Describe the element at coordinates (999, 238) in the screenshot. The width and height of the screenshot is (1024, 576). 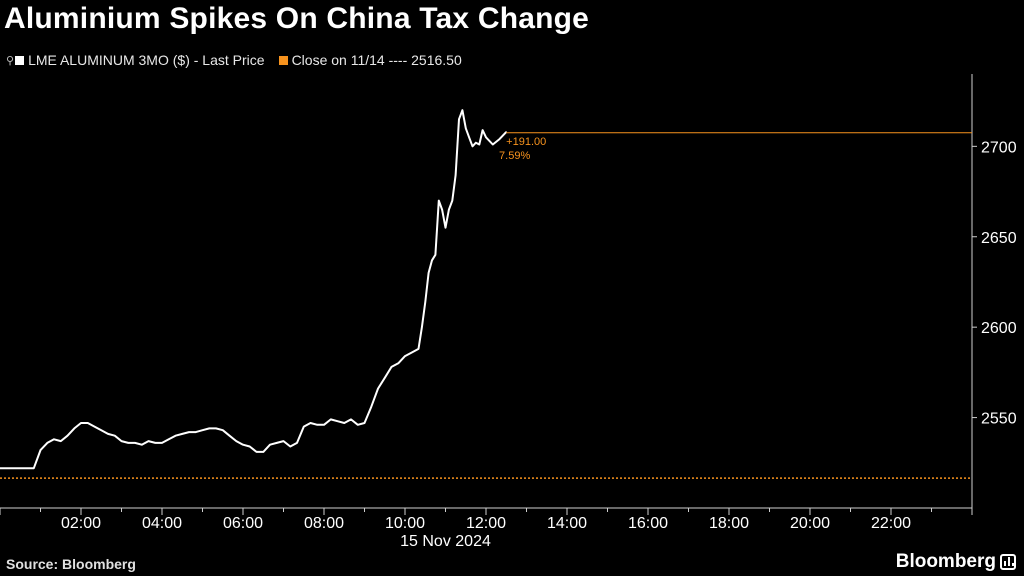
I see `y-tick-label: 2650` at that location.